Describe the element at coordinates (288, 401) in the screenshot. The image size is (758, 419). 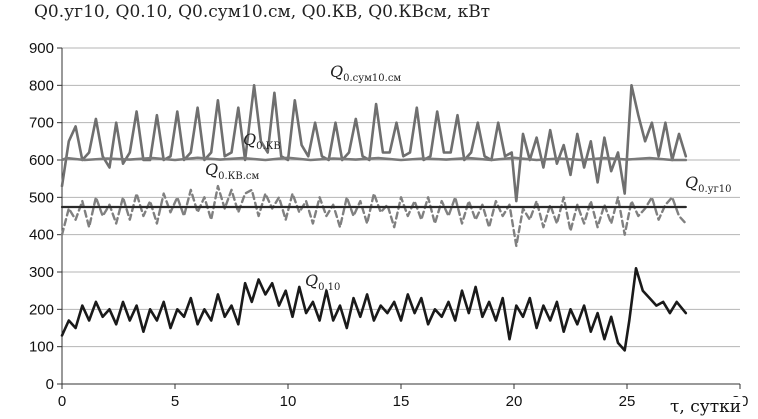
I see `x-tick-label-2: 10` at that location.